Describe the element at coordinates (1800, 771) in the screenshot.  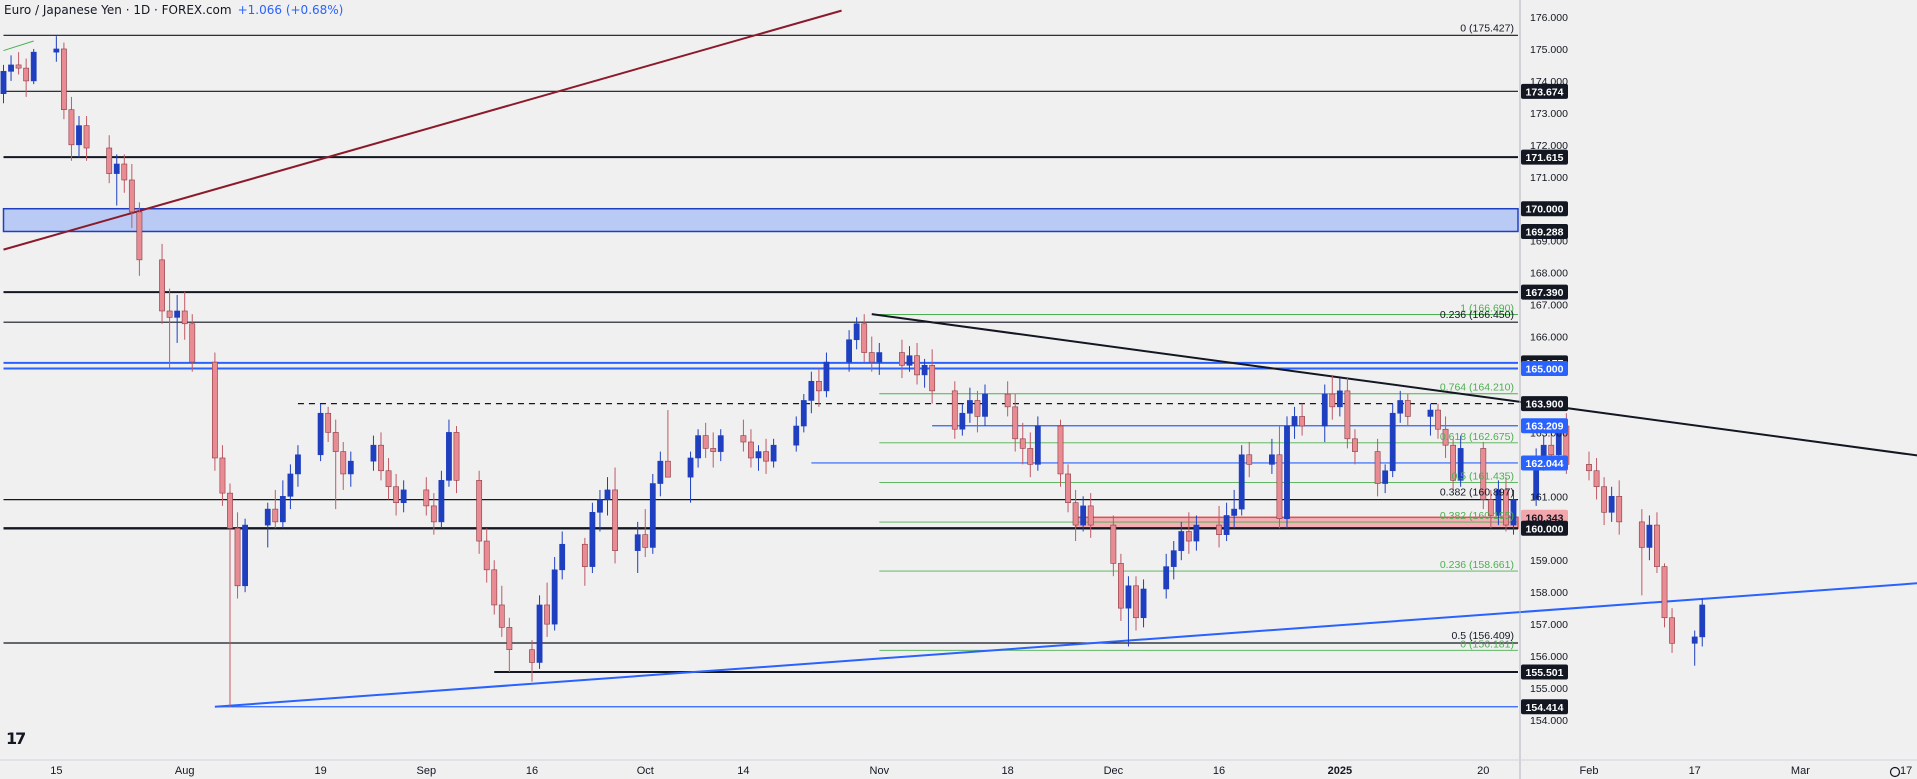
I see `x-tick-label-15: Mar` at that location.